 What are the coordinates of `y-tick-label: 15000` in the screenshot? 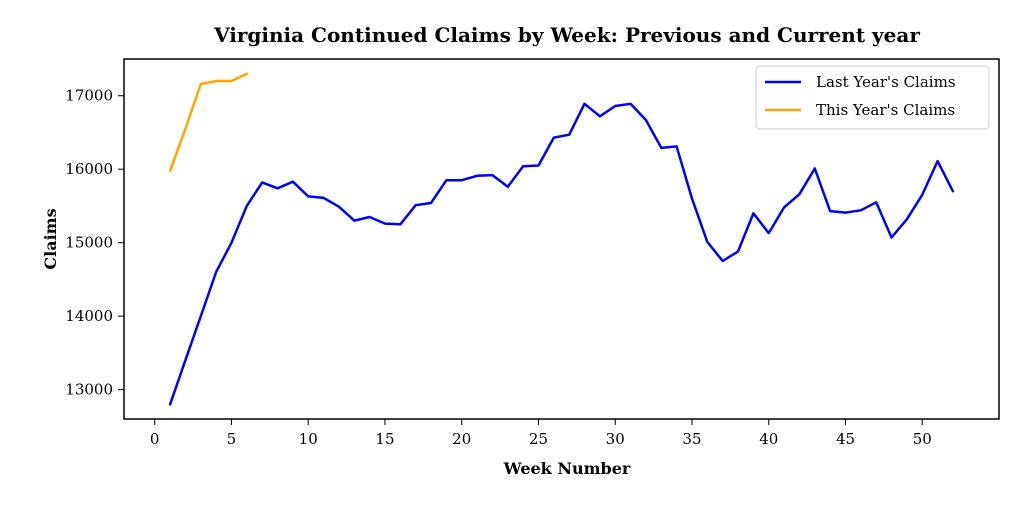 It's located at (89, 243).